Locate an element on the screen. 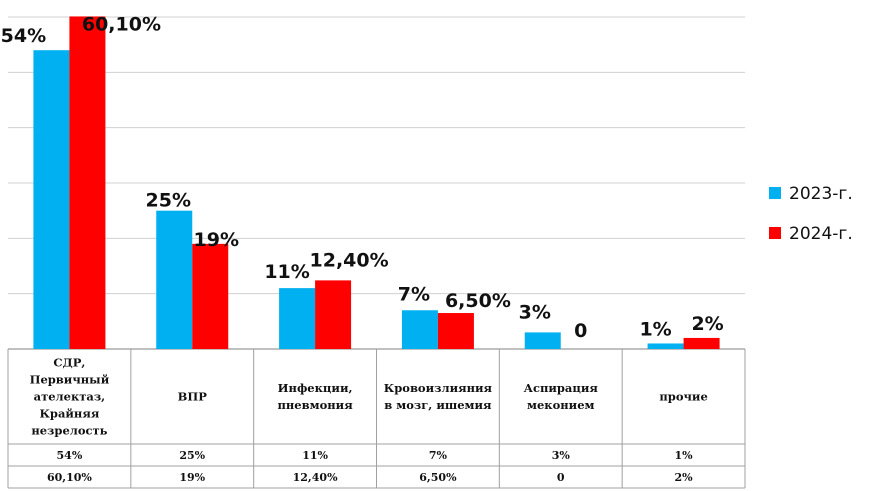 The width and height of the screenshot is (872, 491). table-cell: 12,40% is located at coordinates (315, 477).